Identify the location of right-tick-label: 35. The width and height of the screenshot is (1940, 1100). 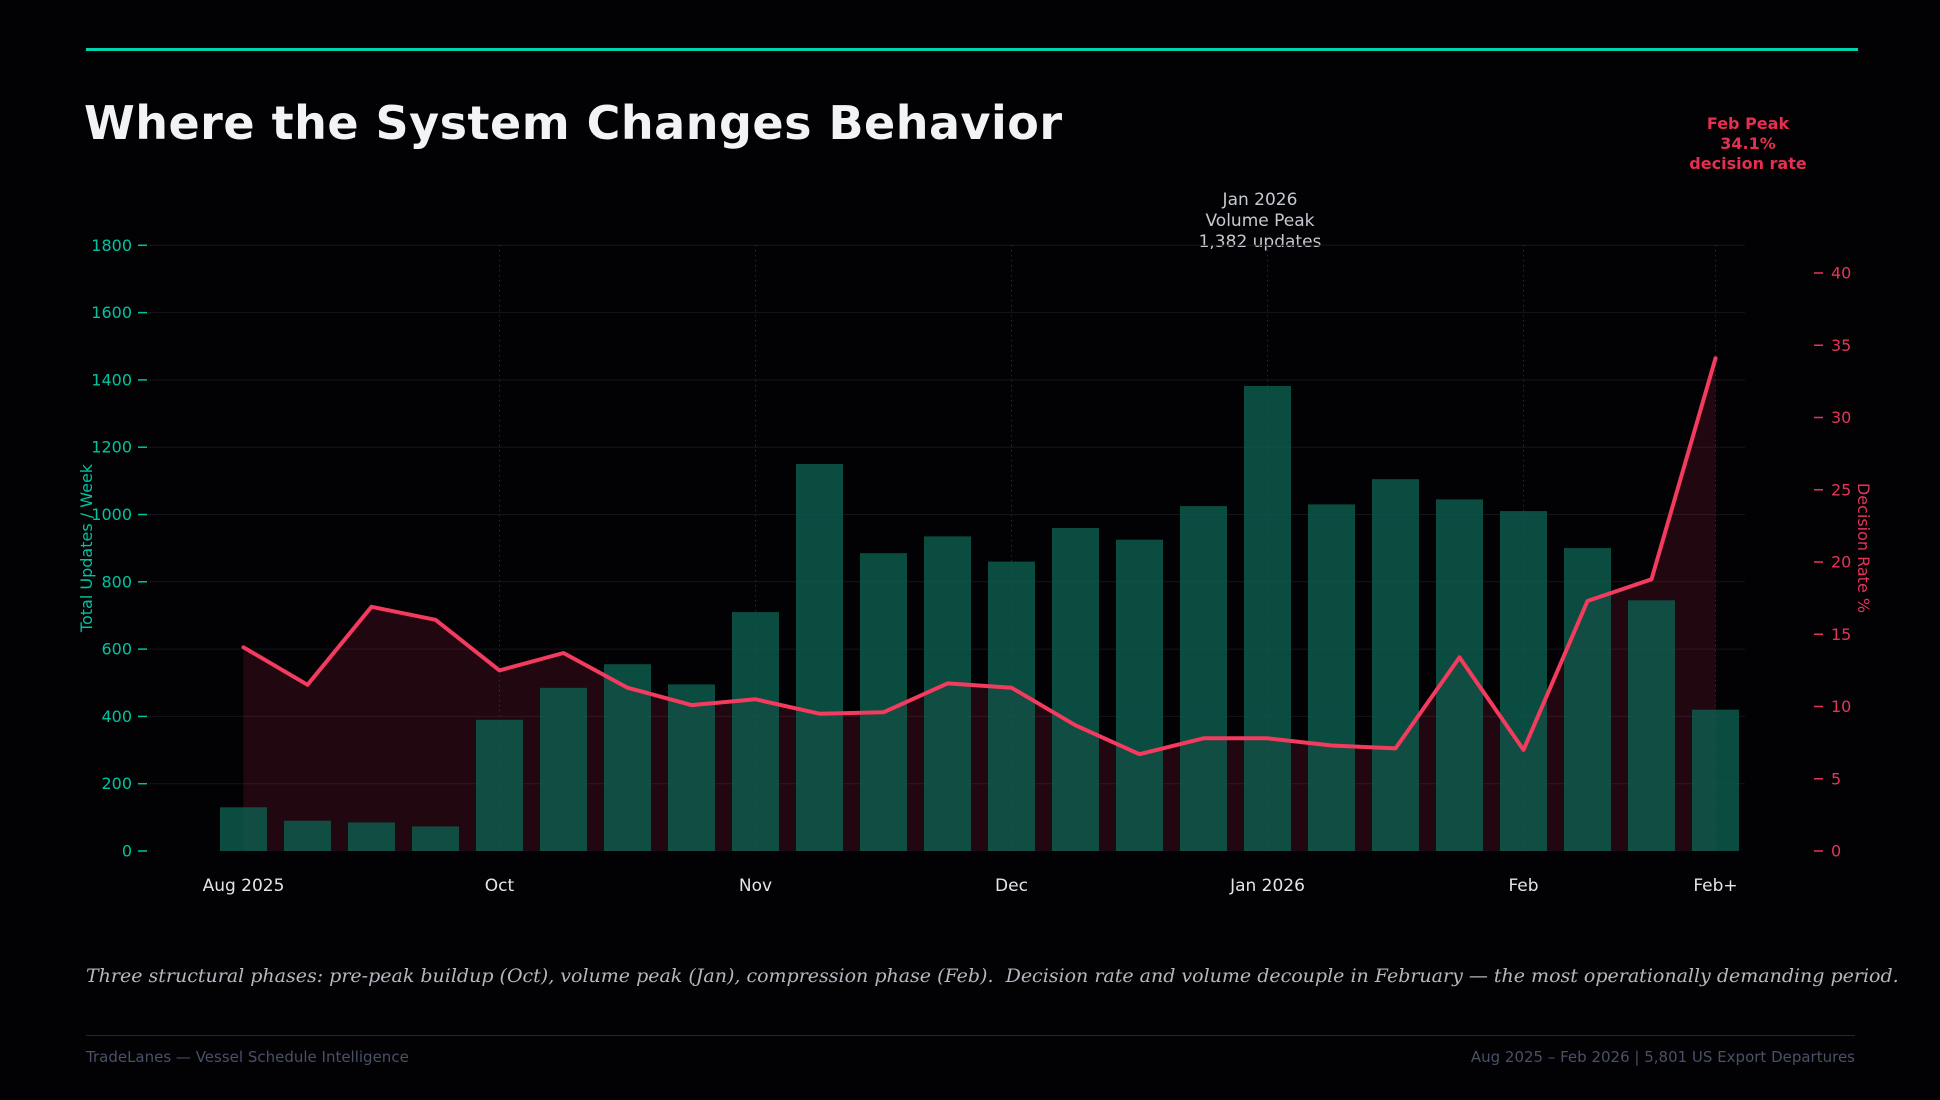
(1841, 345).